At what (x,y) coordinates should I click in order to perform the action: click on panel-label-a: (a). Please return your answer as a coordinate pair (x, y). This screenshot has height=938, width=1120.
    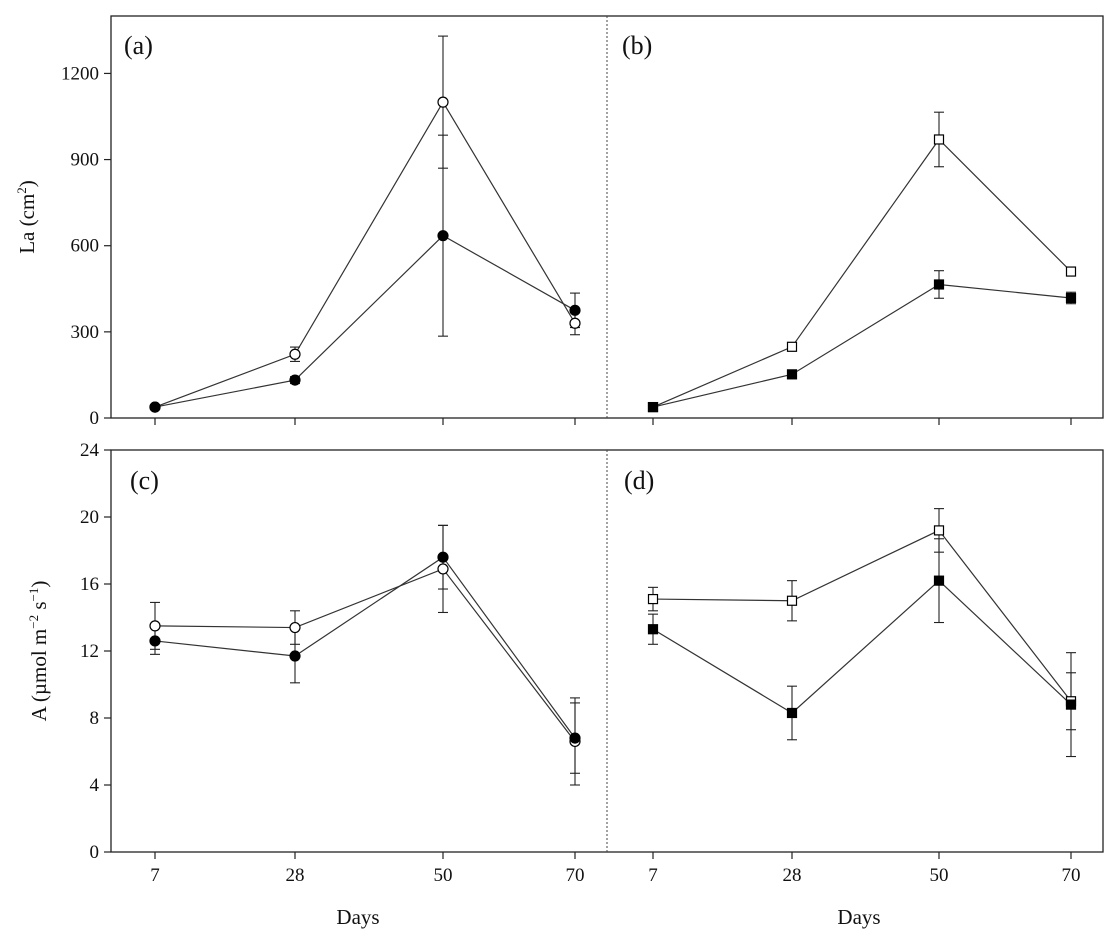
    Looking at the image, I should click on (138, 45).